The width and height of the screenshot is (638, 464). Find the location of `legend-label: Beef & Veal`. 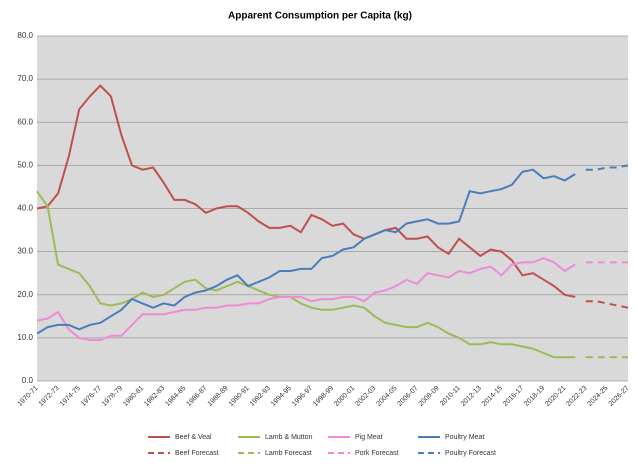

legend-label: Beef & Veal is located at coordinates (193, 437).